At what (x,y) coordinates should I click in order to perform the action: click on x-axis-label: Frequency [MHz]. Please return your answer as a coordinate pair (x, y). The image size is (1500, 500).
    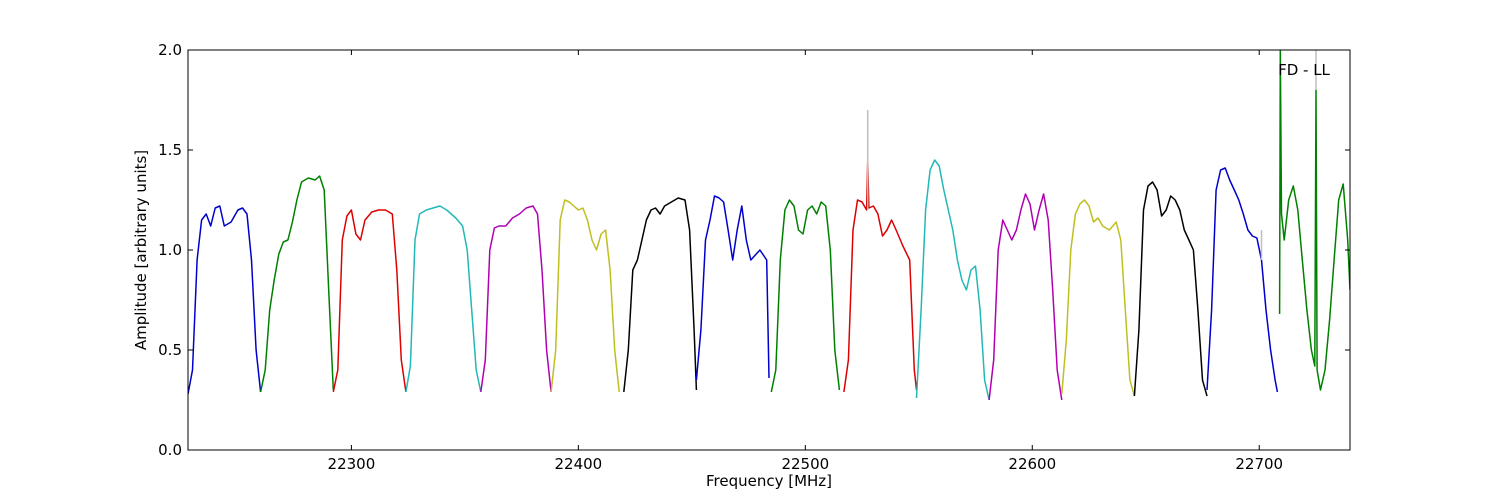
    Looking at the image, I should click on (769, 481).